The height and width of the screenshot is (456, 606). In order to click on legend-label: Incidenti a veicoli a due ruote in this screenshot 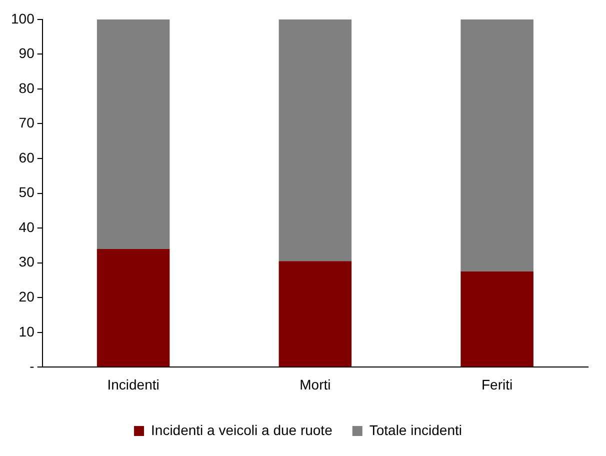, I will do `click(242, 430)`.